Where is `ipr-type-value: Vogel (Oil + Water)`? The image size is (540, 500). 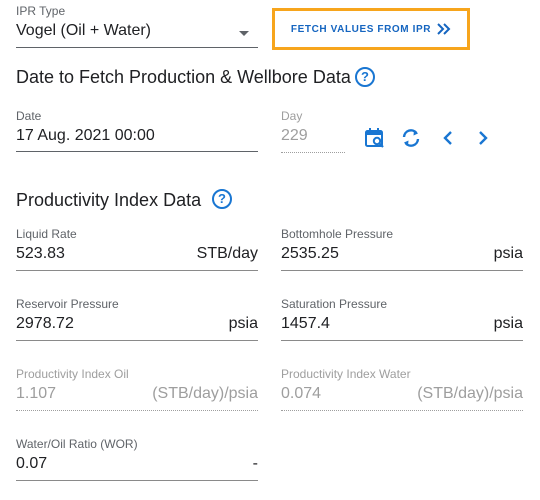 ipr-type-value: Vogel (Oil + Water) is located at coordinates (84, 30).